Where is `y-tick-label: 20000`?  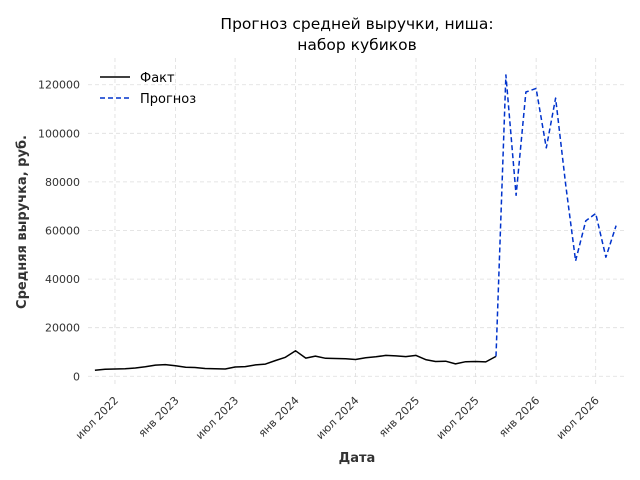 y-tick-label: 20000 is located at coordinates (62, 328).